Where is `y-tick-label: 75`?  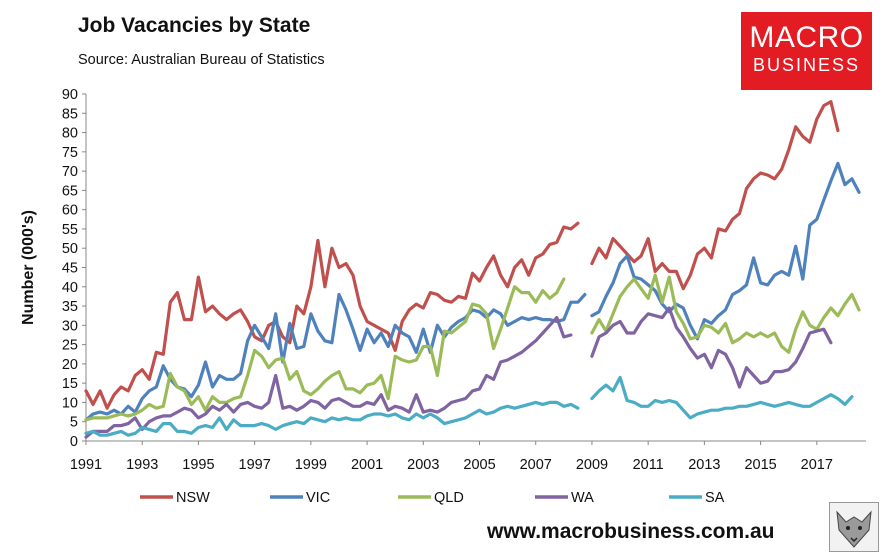 y-tick-label: 75 is located at coordinates (70, 153).